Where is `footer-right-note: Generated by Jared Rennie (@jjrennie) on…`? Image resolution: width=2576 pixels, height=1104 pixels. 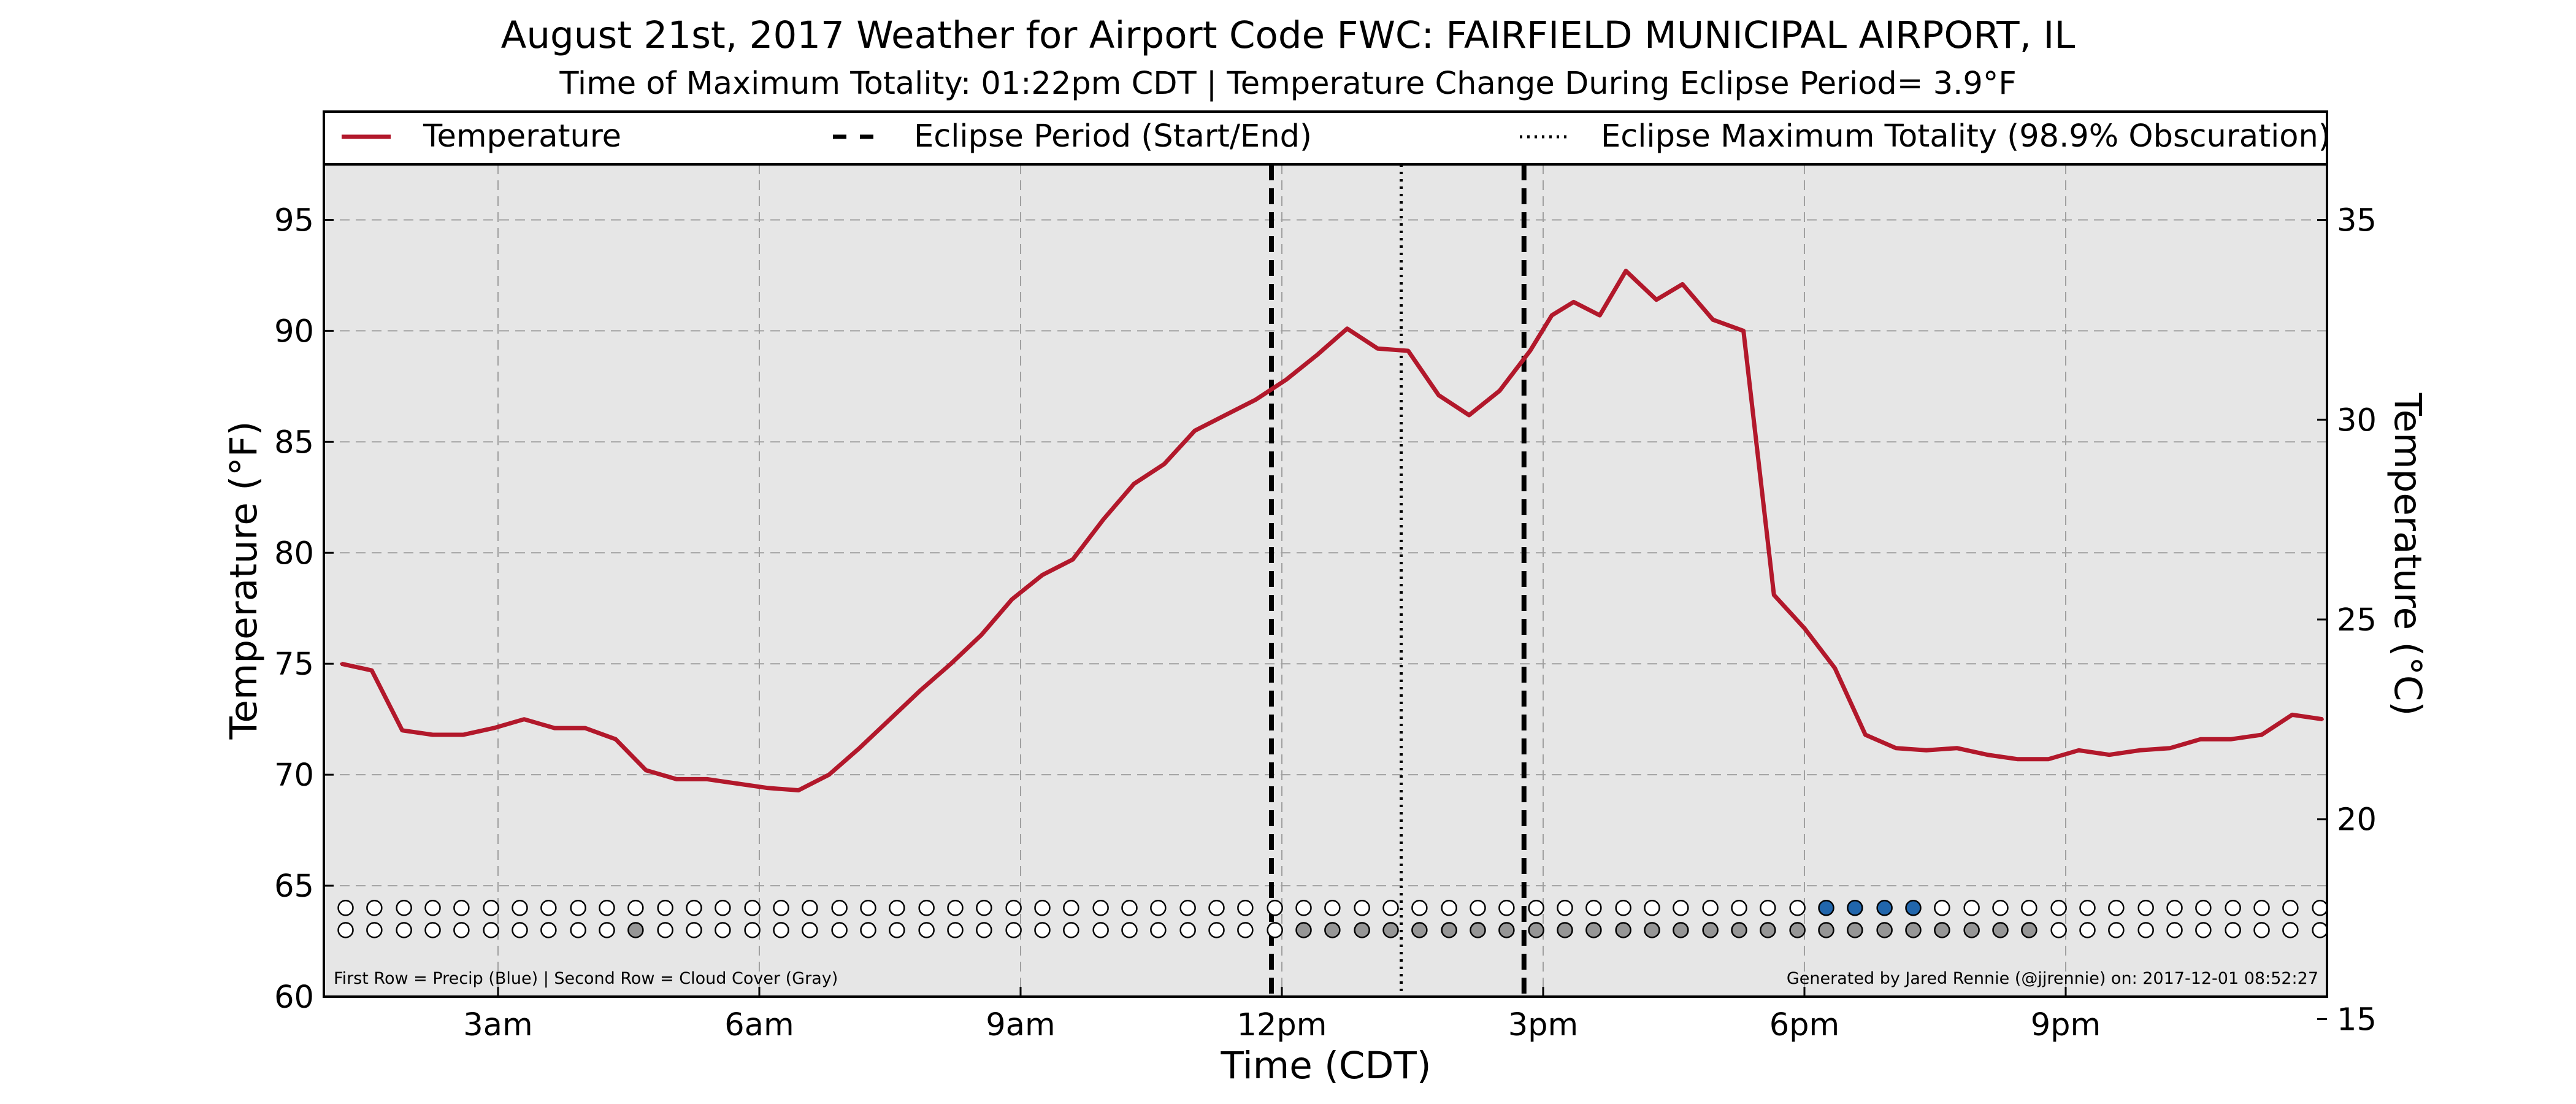 footer-right-note: Generated by Jared Rennie (@jjrennie) on… is located at coordinates (2052, 978).